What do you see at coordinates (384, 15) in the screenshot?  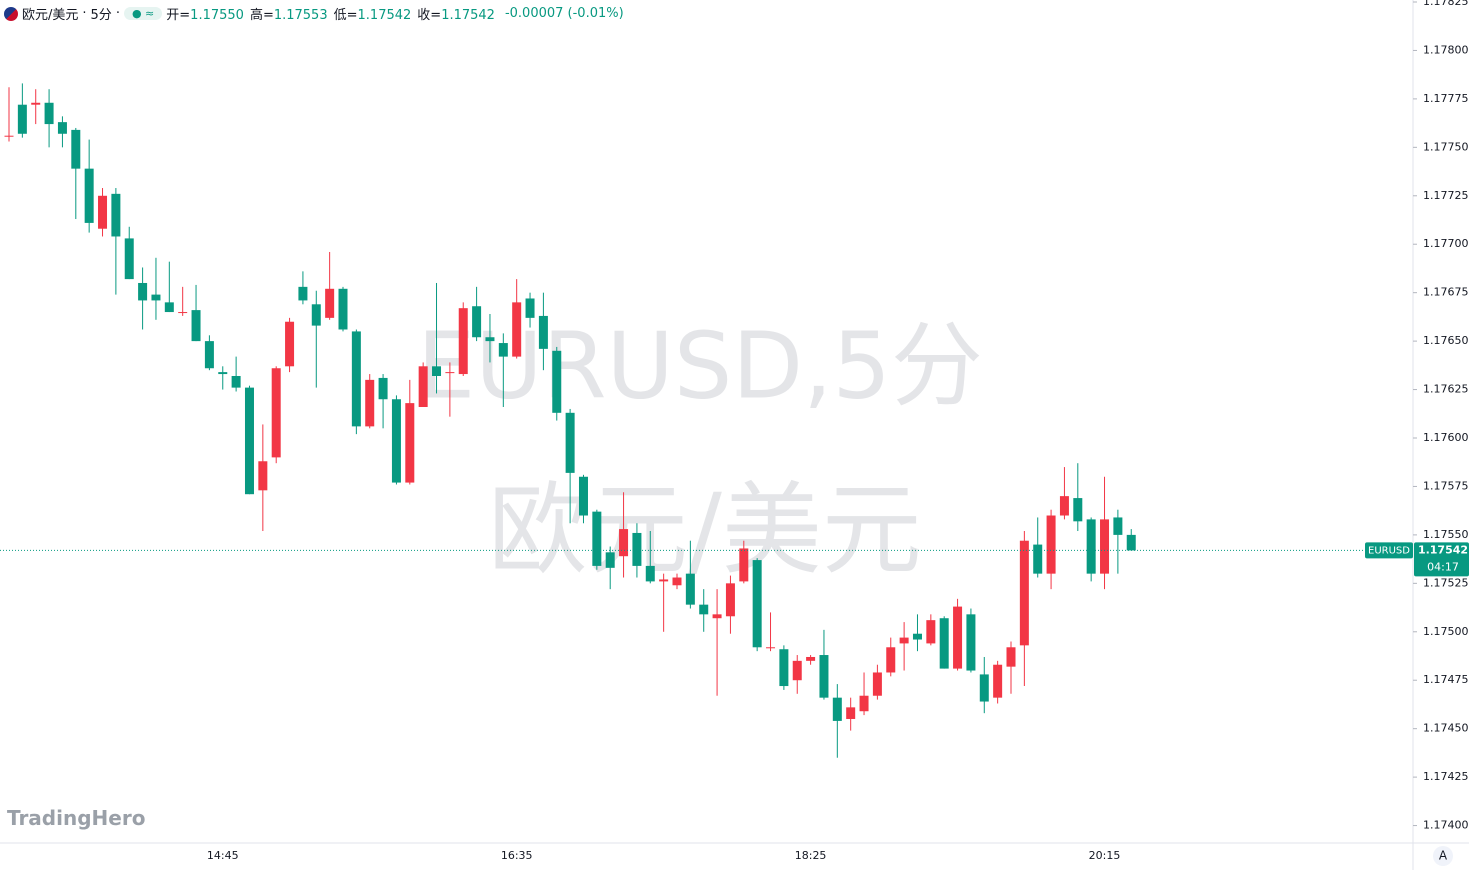 I see `ohlc-value: 1.17542` at bounding box center [384, 15].